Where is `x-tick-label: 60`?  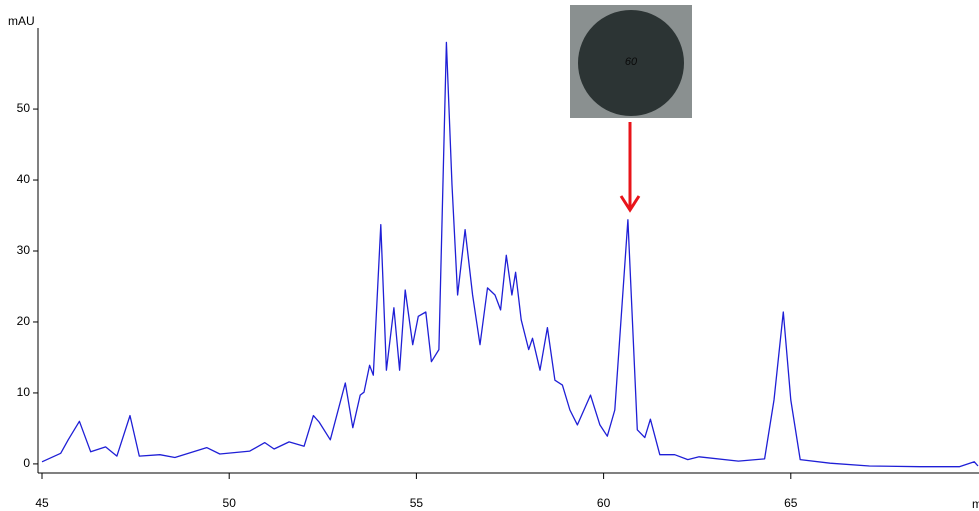 x-tick-label: 60 is located at coordinates (604, 503).